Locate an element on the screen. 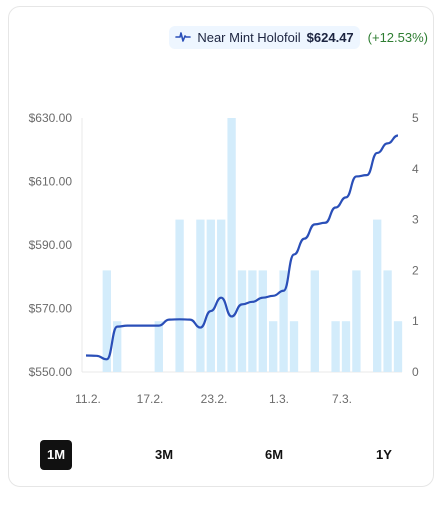 Image resolution: width=444 pixels, height=505 pixels. range-tabs: 1M 3M 6M 1Y is located at coordinates (232, 455).